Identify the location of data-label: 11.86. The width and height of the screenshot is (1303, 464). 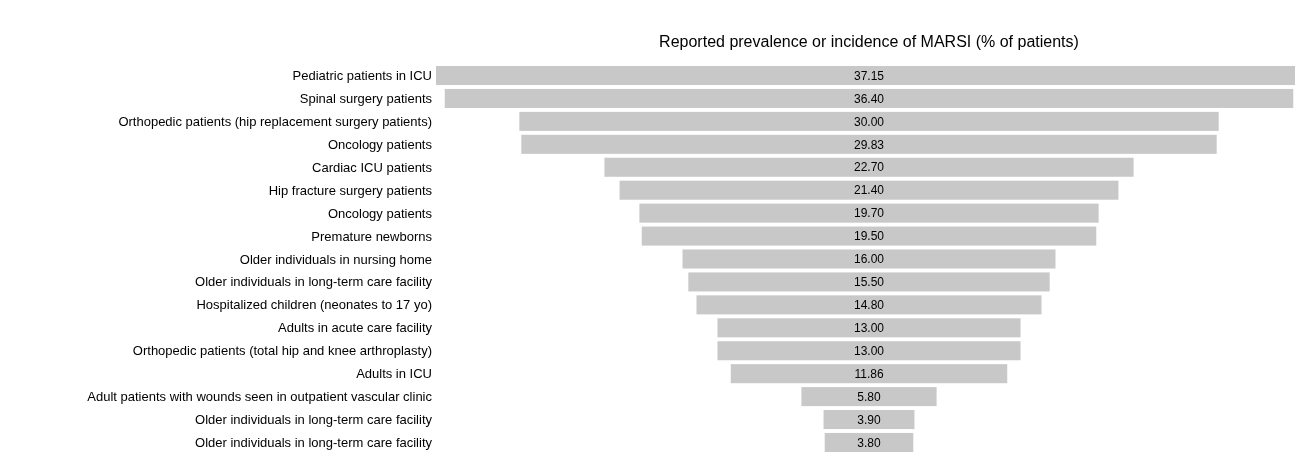
(869, 373).